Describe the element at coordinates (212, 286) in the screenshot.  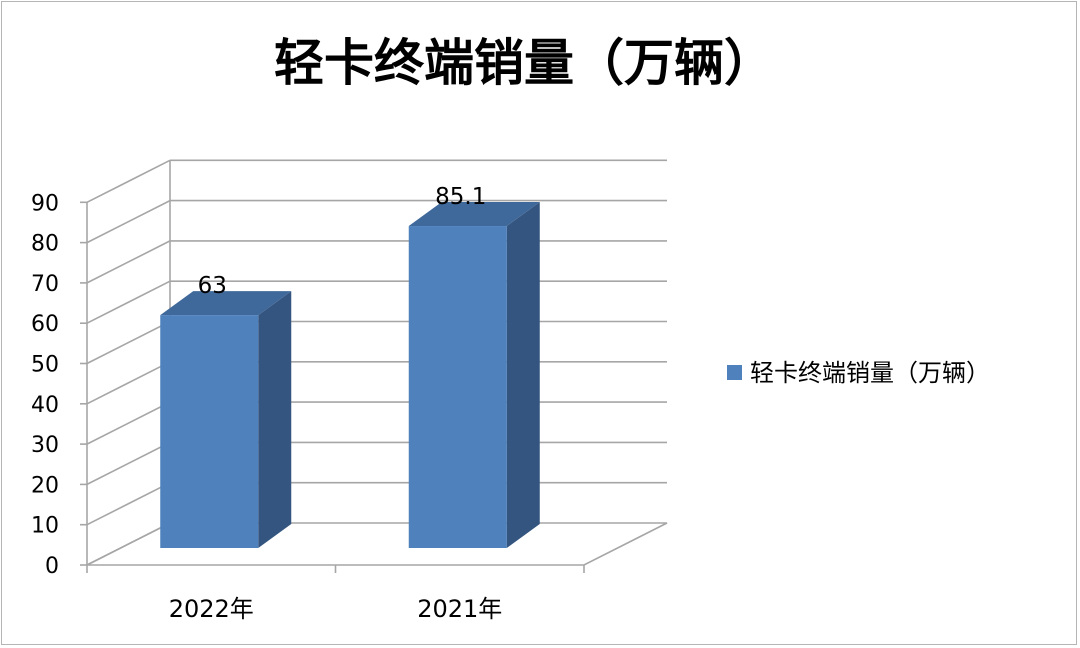
I see `data-label: 63` at that location.